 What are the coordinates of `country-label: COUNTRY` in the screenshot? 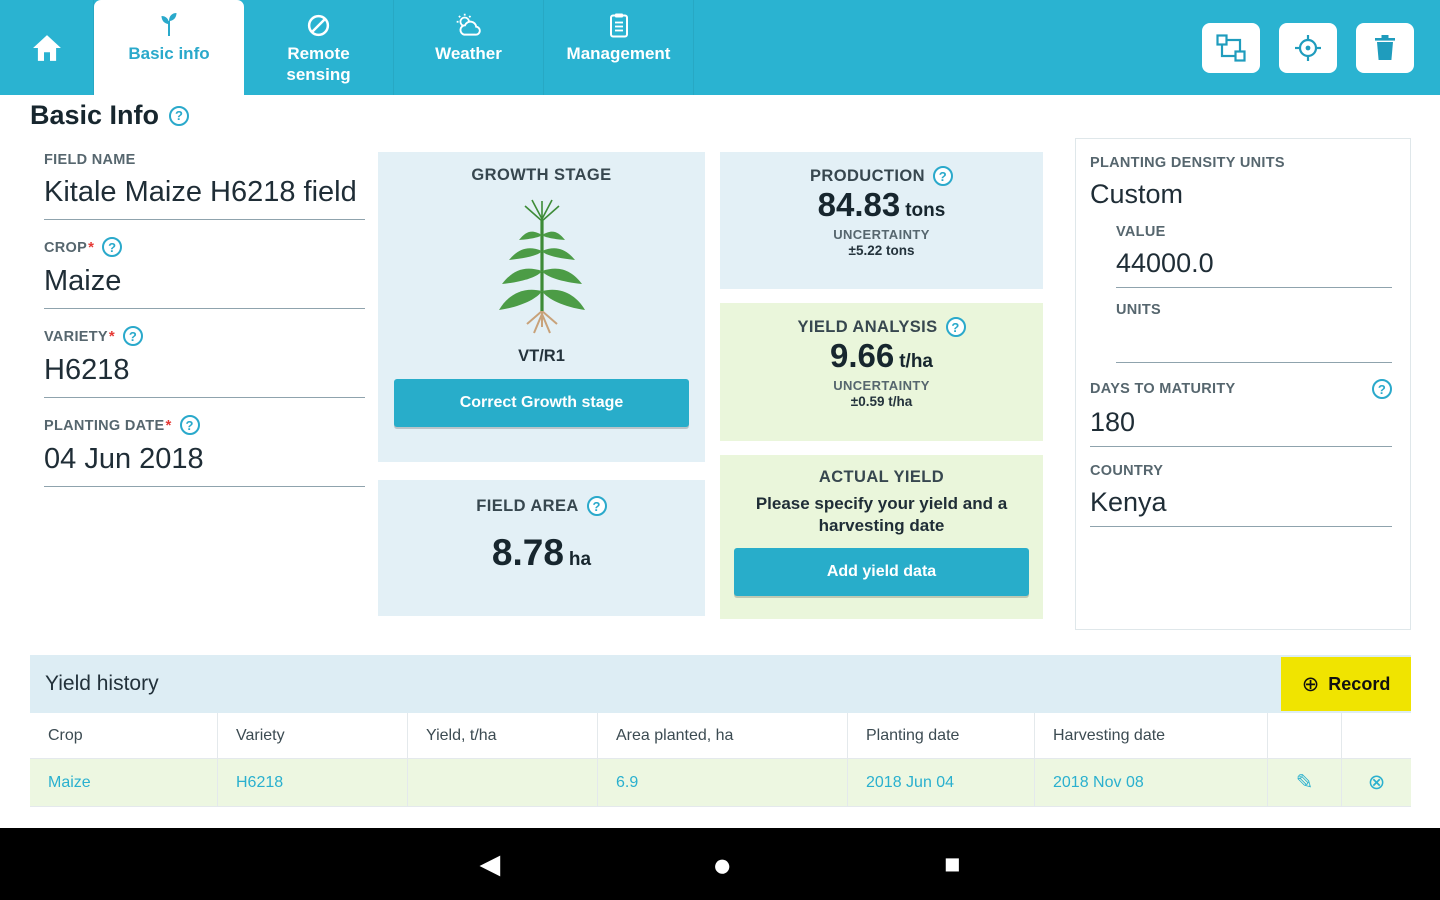 It's located at (1127, 471).